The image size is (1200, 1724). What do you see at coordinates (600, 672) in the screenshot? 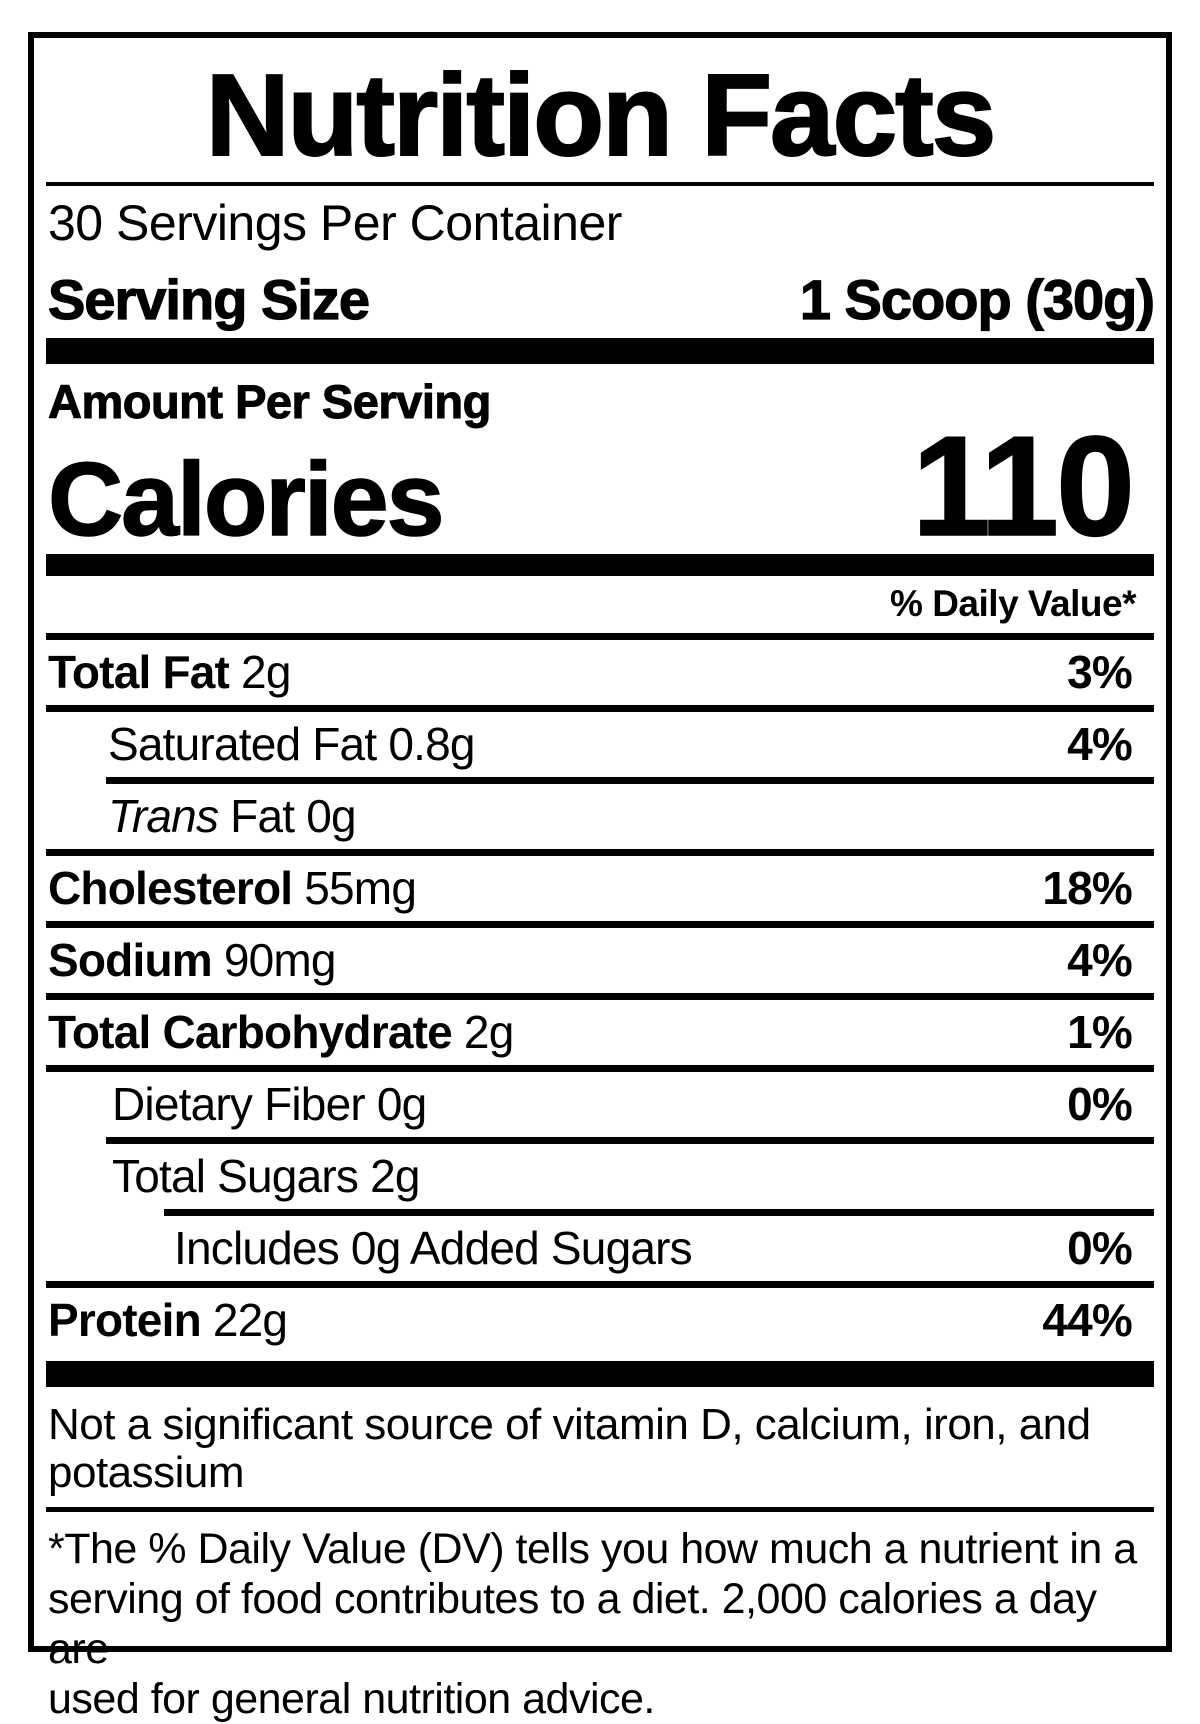
I see `nutrient-row-total-fat: Total Fat 2g 3%` at bounding box center [600, 672].